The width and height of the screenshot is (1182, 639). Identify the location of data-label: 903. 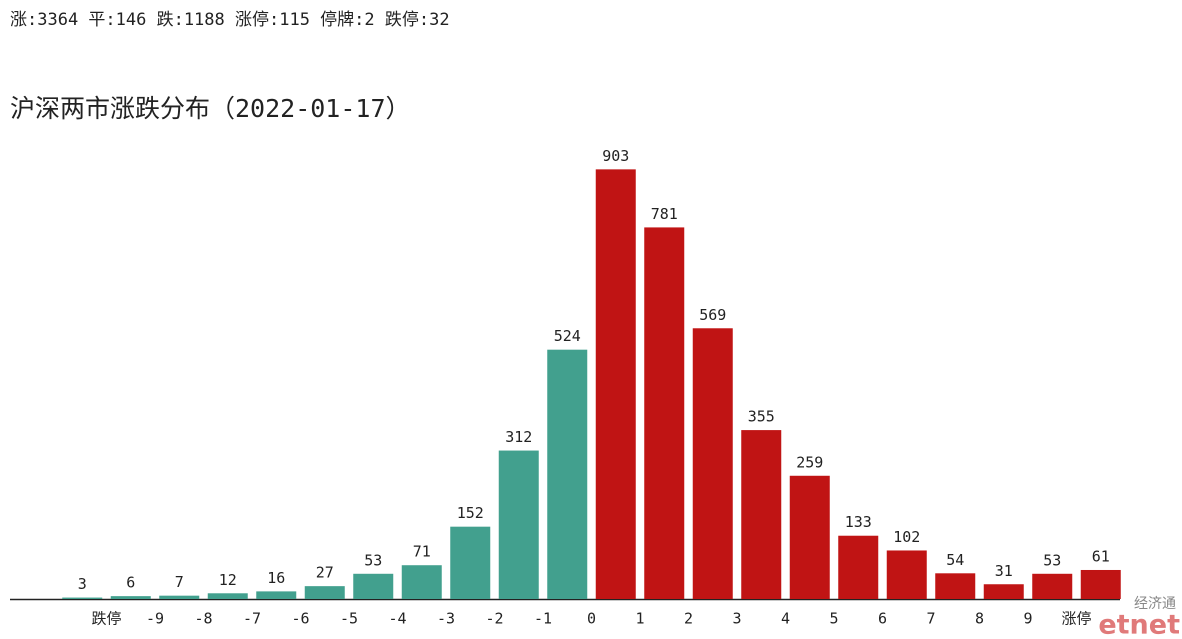
(615, 156).